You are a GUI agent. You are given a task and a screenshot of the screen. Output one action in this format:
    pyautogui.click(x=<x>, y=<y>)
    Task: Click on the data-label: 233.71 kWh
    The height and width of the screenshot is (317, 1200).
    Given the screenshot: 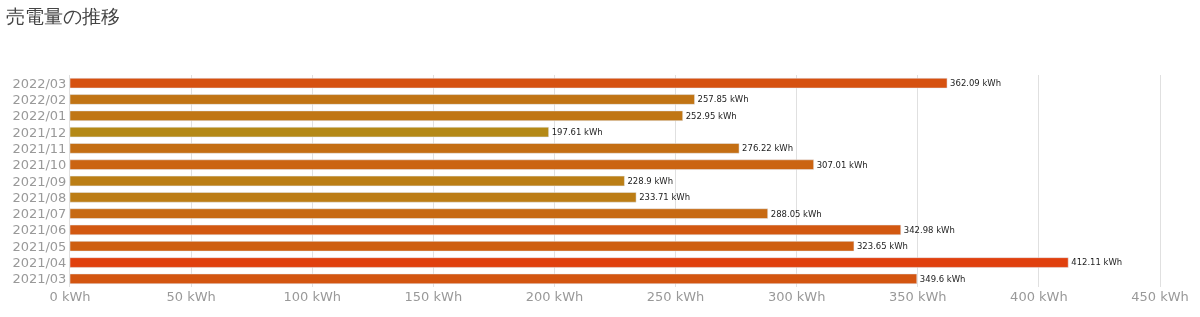 What is the action you would take?
    pyautogui.click(x=665, y=197)
    